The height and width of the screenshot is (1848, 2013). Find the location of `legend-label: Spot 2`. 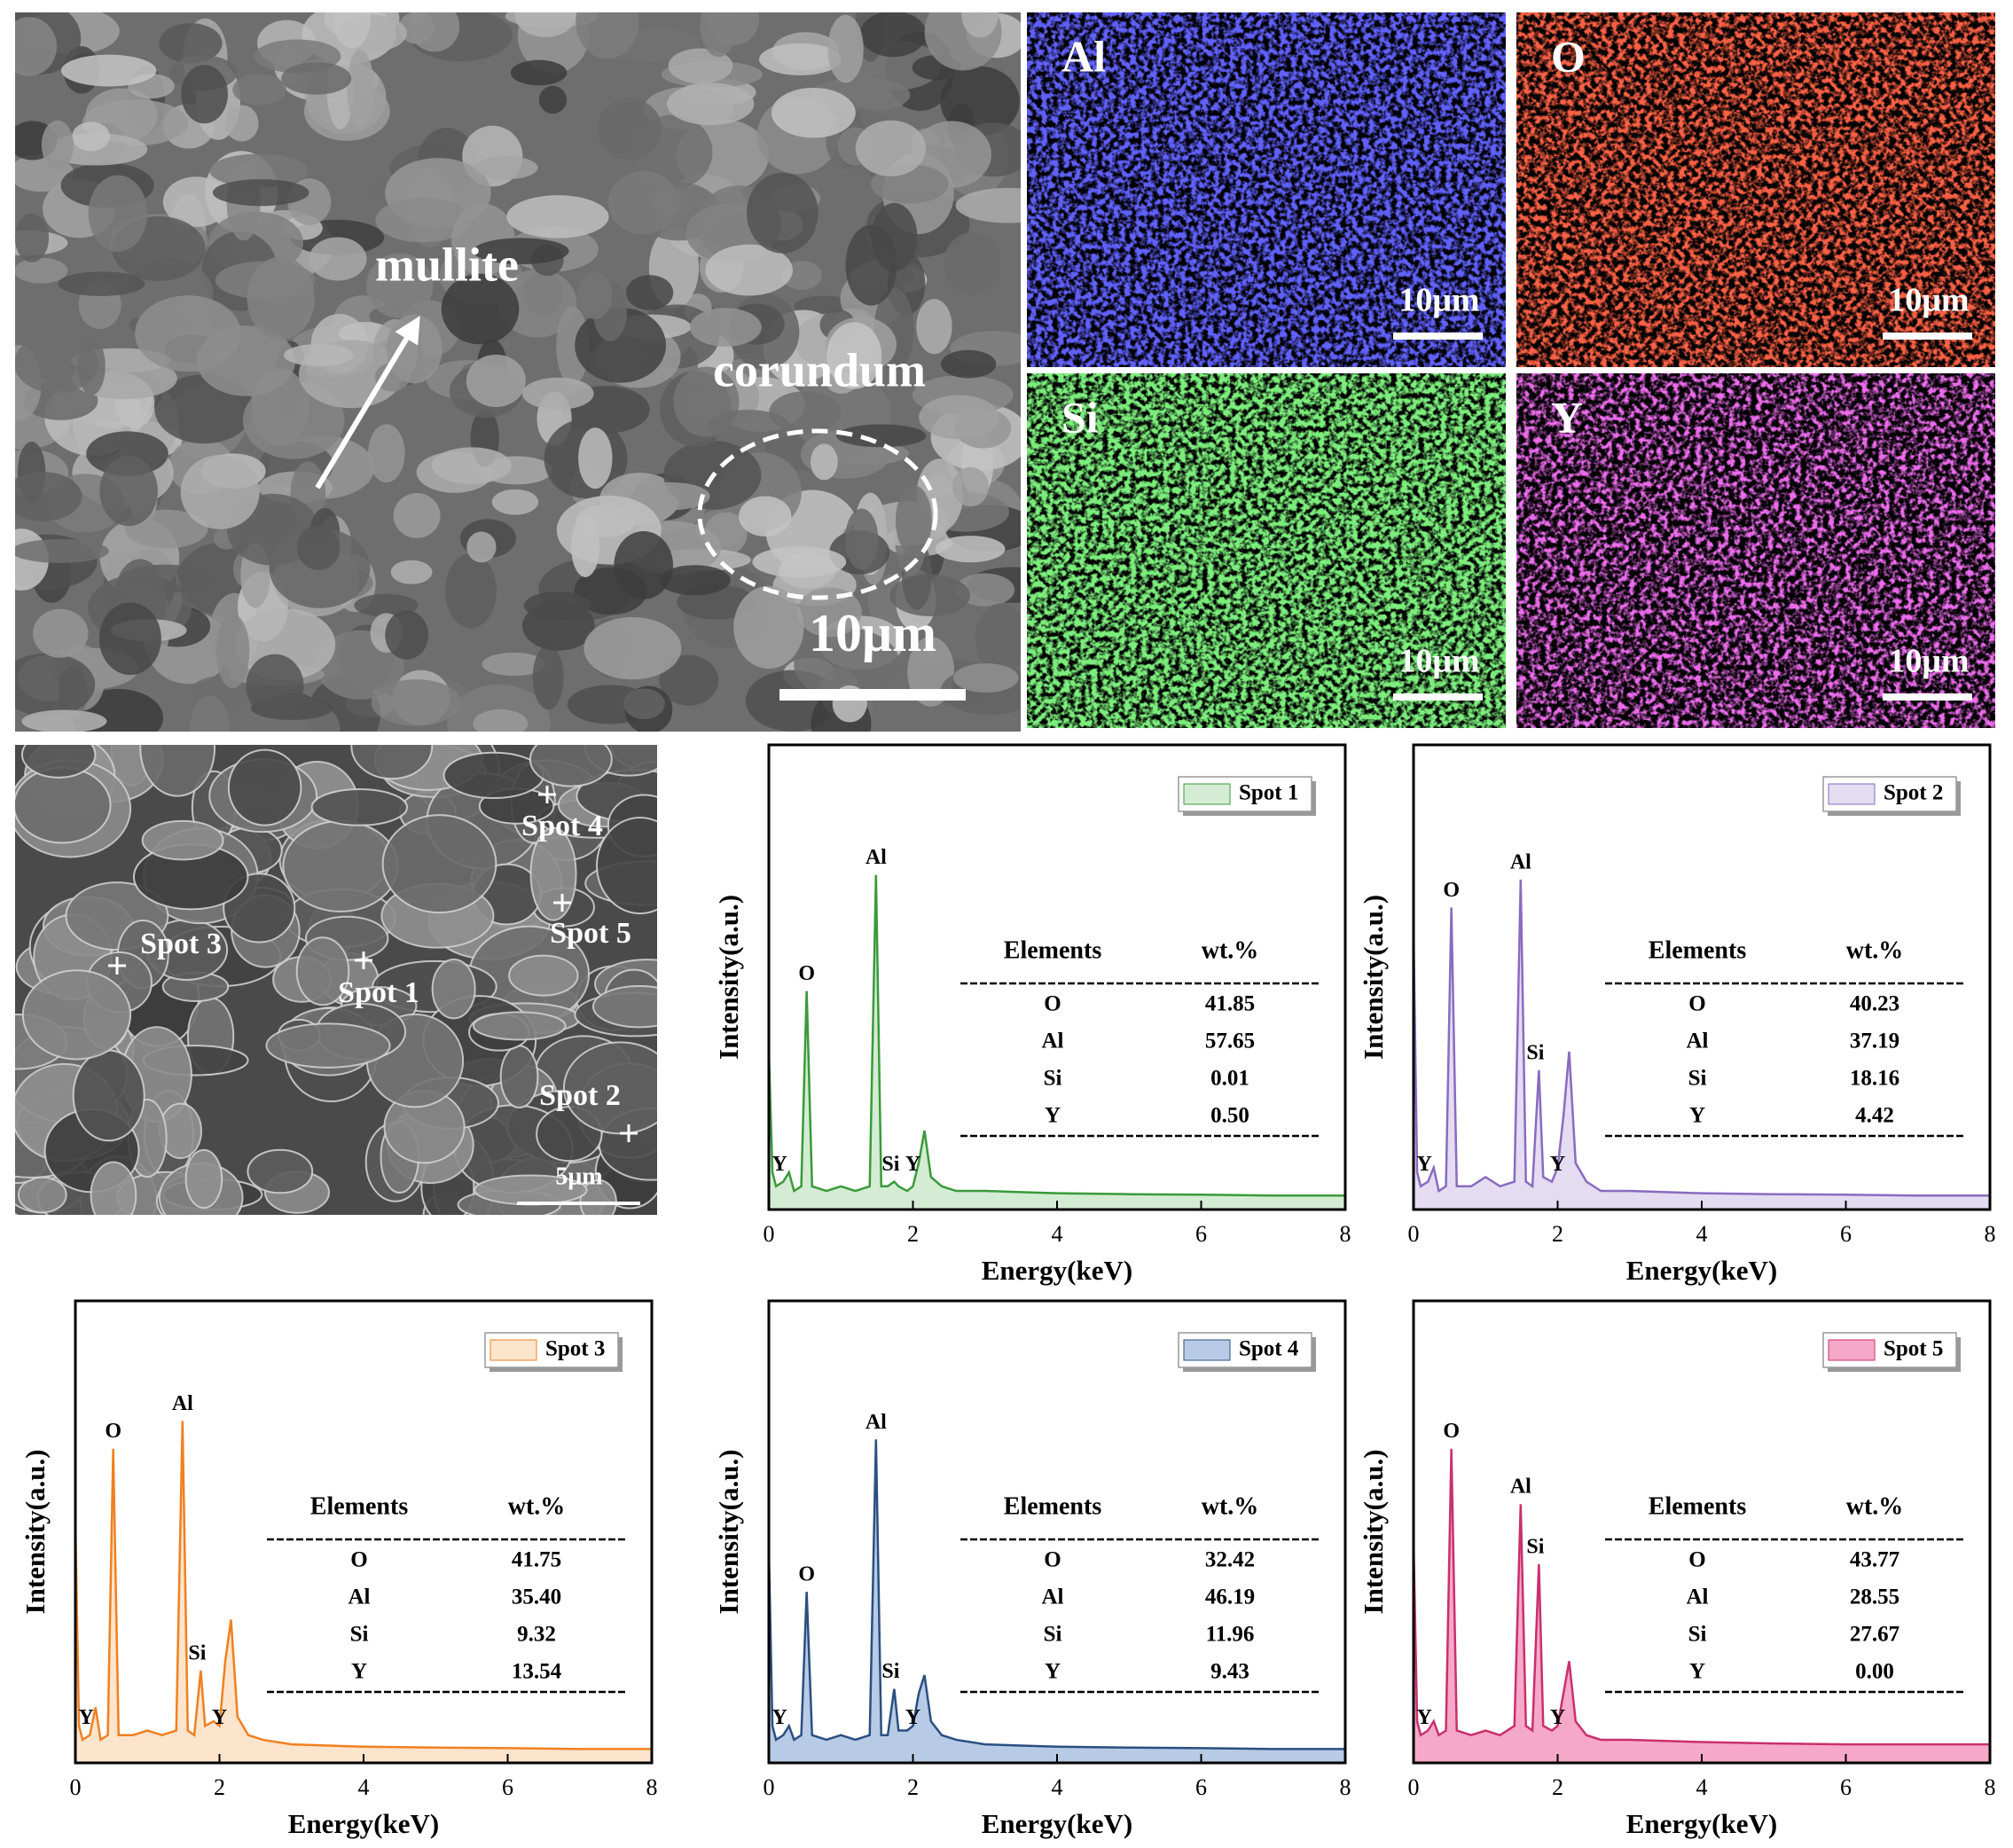

legend-label: Spot 2 is located at coordinates (1914, 793).